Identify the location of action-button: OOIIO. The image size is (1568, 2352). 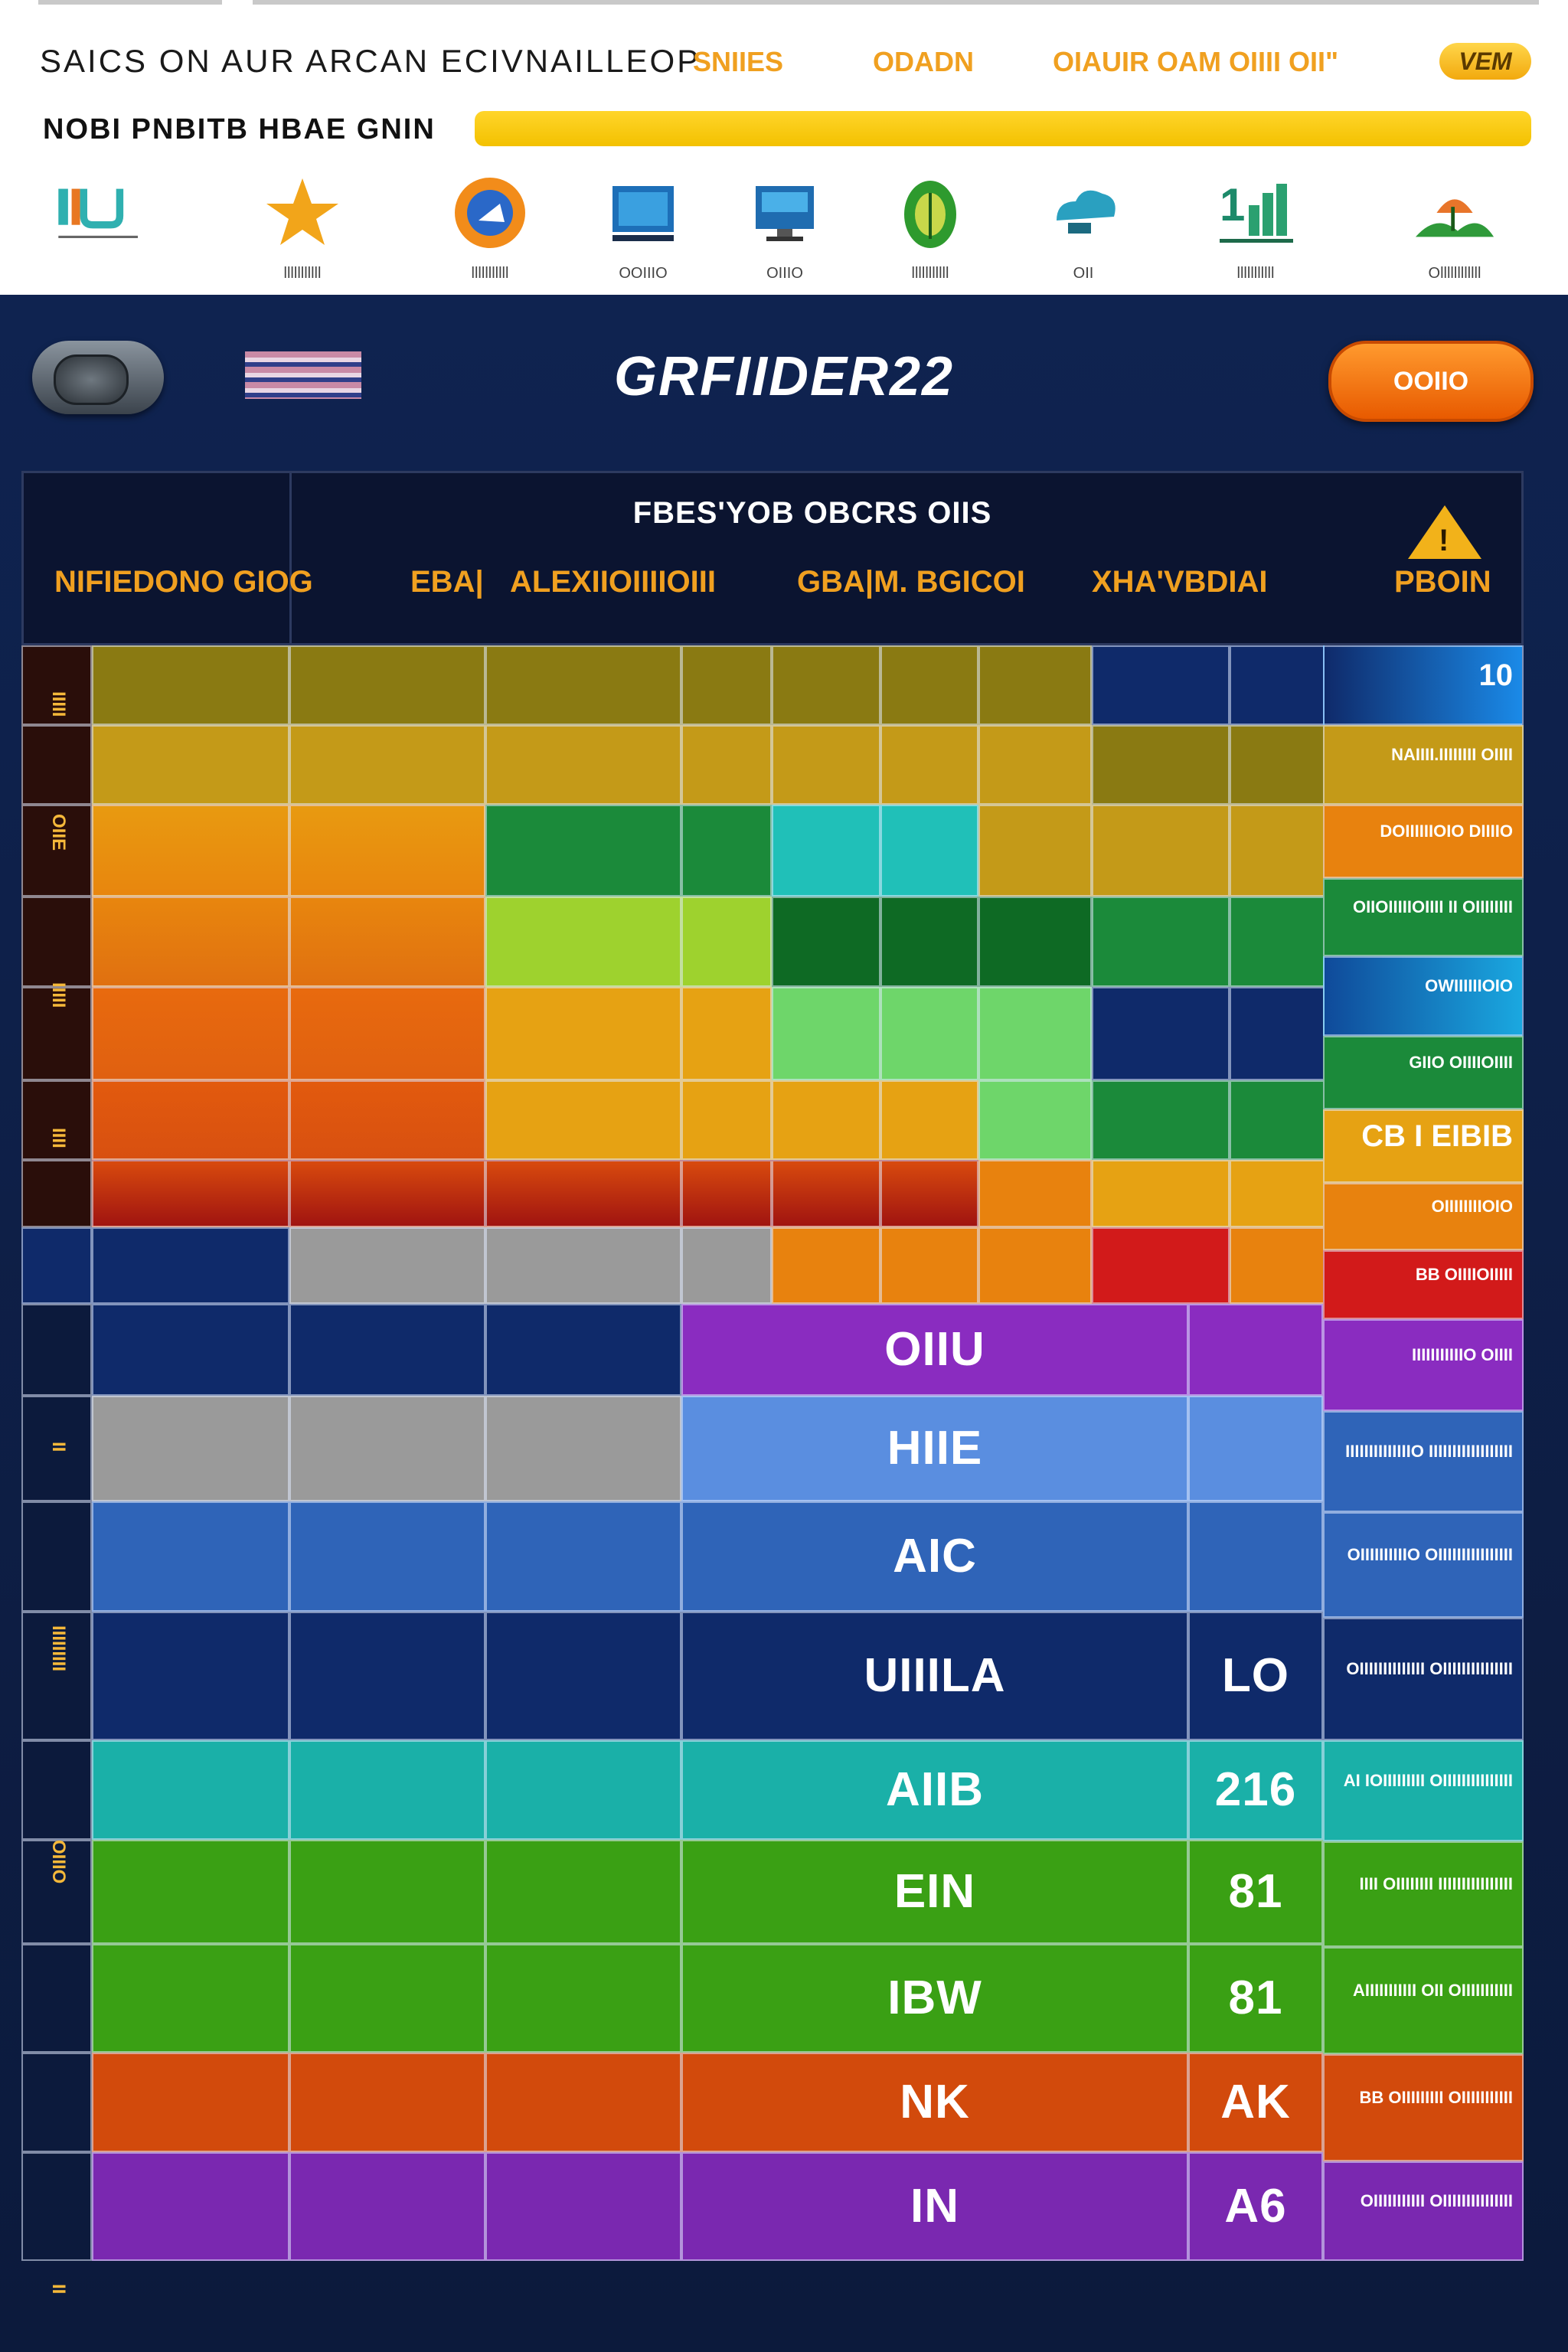
(1431, 381).